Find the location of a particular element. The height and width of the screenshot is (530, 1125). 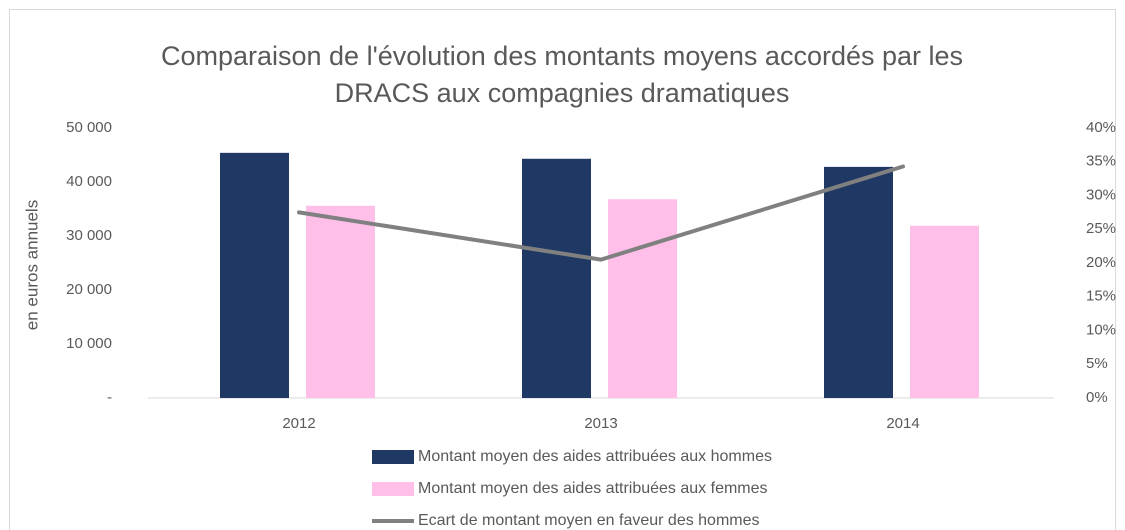

y2-tick-label: 5% is located at coordinates (1097, 363).